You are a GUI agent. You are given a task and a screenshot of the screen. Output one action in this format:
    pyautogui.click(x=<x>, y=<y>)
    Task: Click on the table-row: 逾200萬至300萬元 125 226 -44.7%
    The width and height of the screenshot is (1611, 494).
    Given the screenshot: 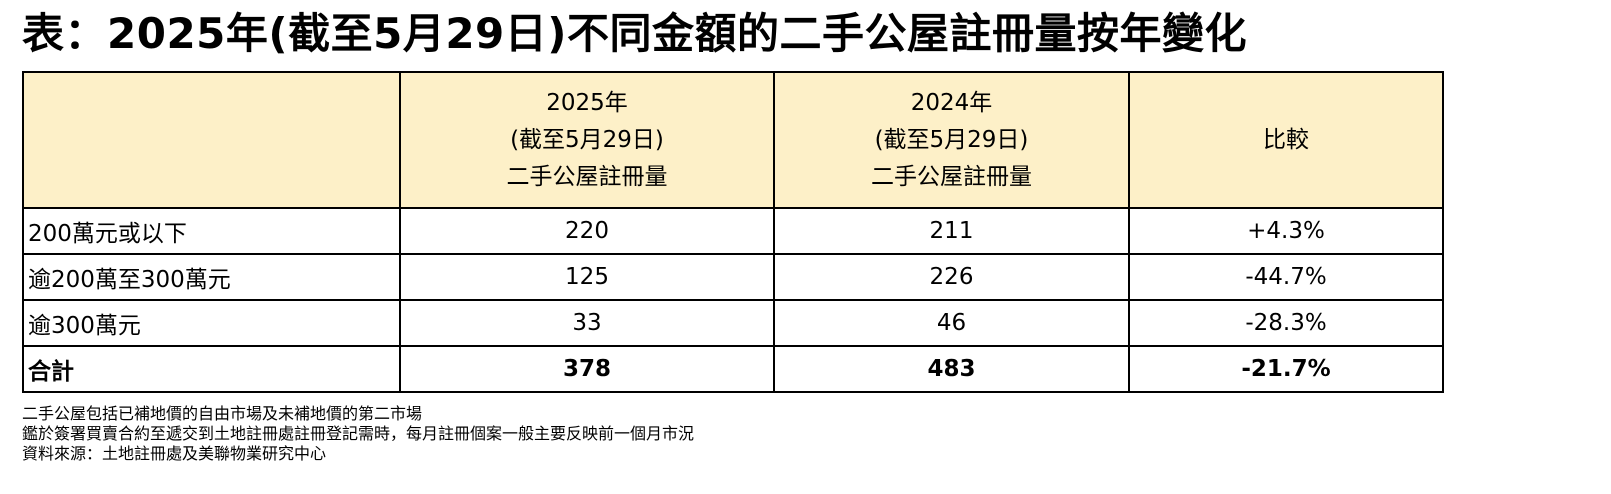 What is the action you would take?
    pyautogui.click(x=733, y=277)
    